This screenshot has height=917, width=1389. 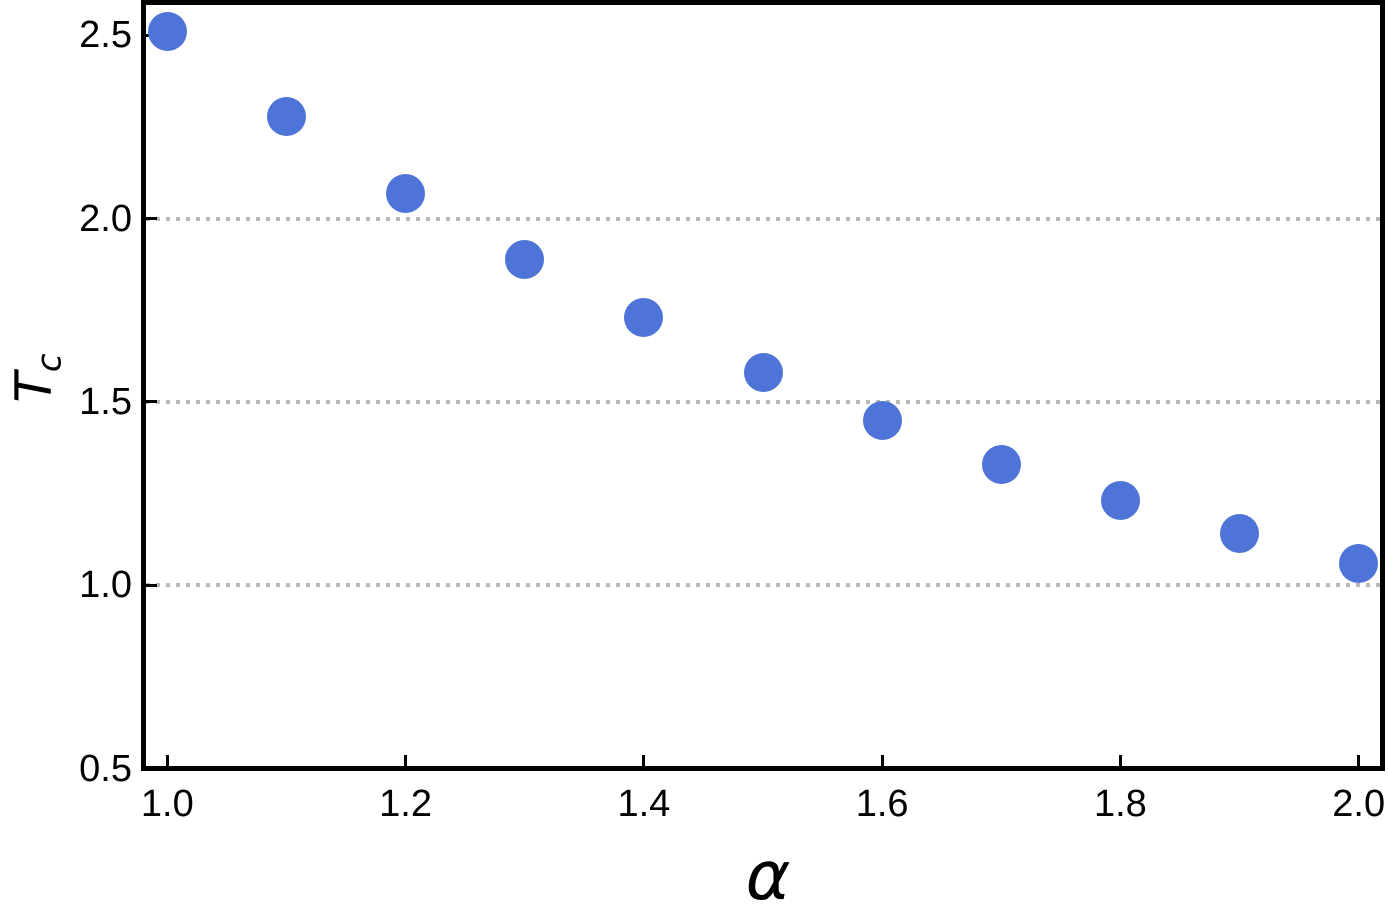 What do you see at coordinates (882, 420) in the screenshot?
I see `data-point-alpha-1.6` at bounding box center [882, 420].